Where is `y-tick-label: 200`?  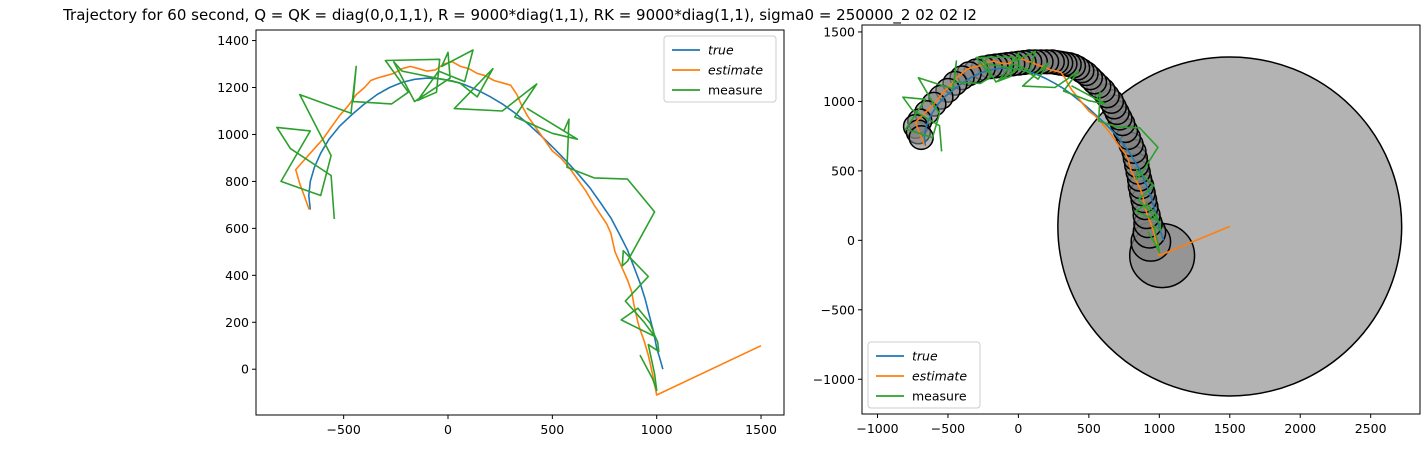
y-tick-label: 200 is located at coordinates (237, 322).